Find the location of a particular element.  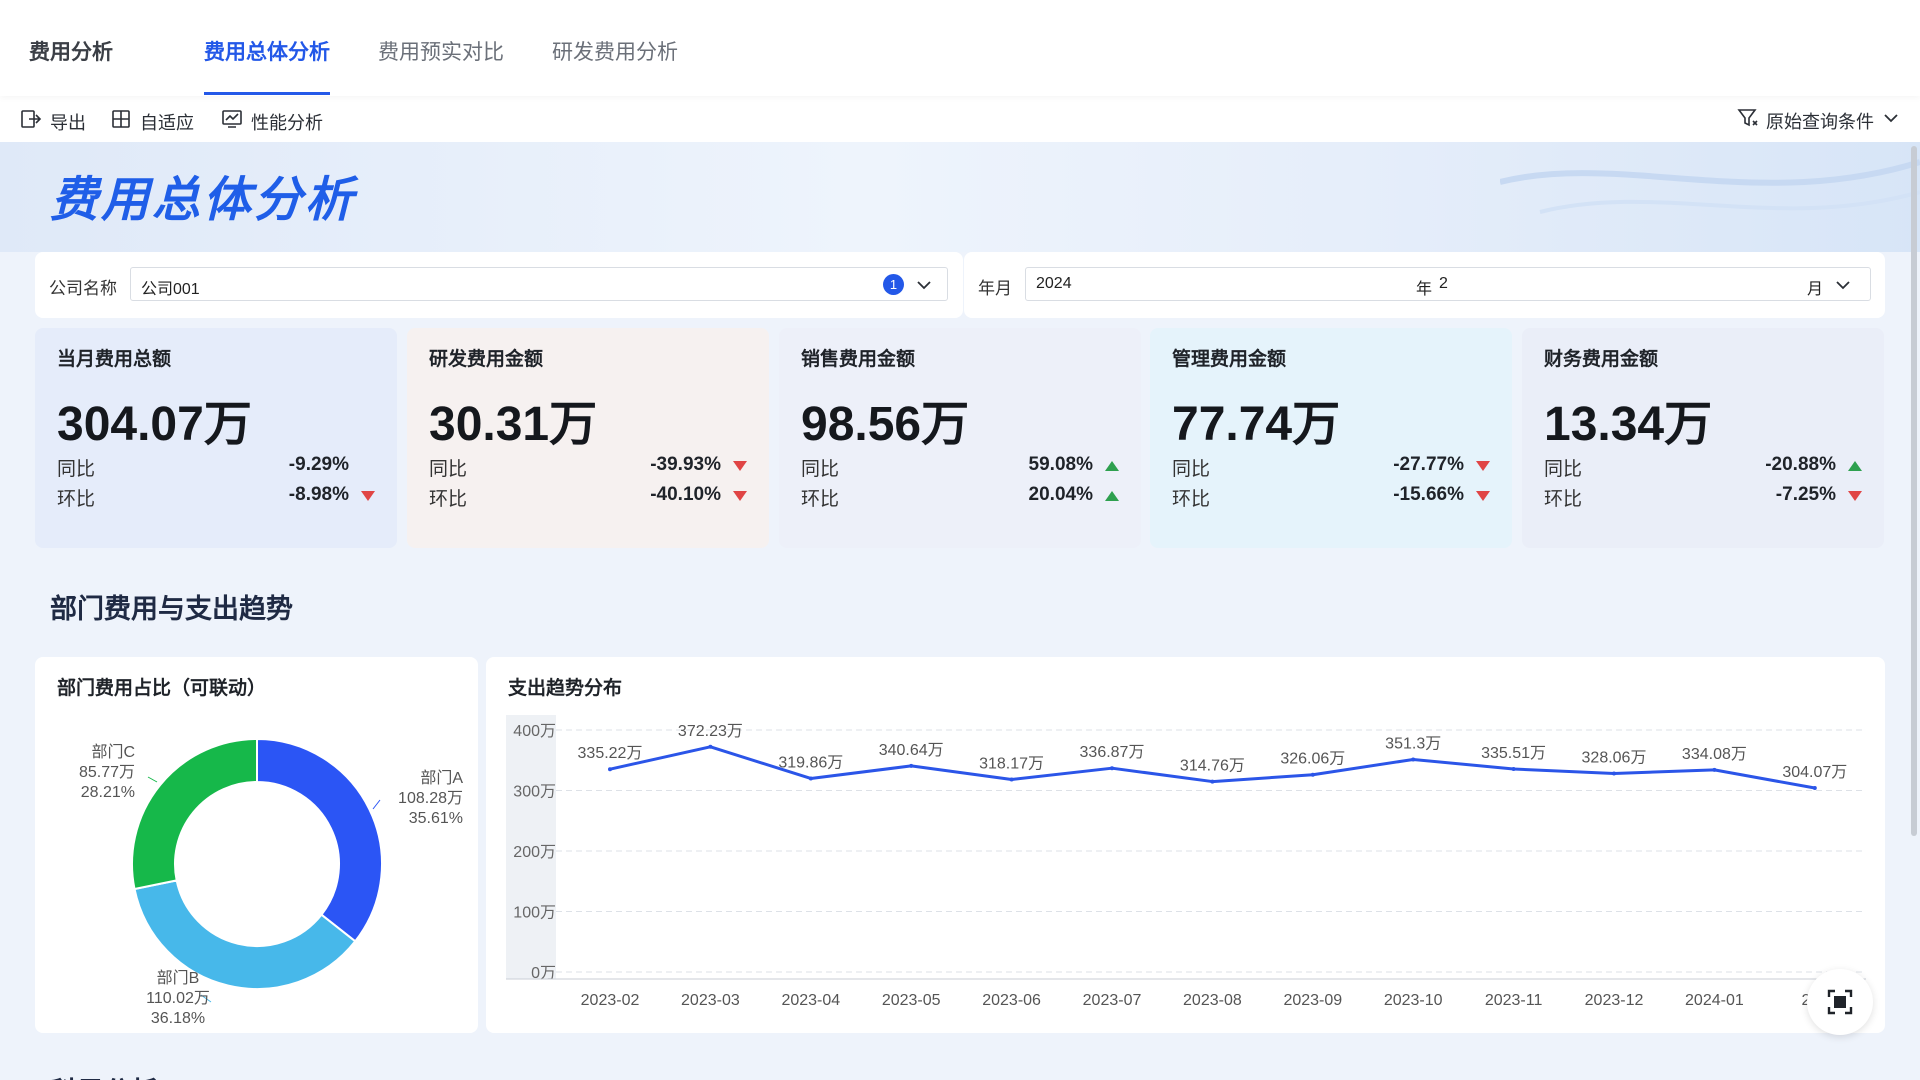

data-label: 319.86万 is located at coordinates (810, 762).